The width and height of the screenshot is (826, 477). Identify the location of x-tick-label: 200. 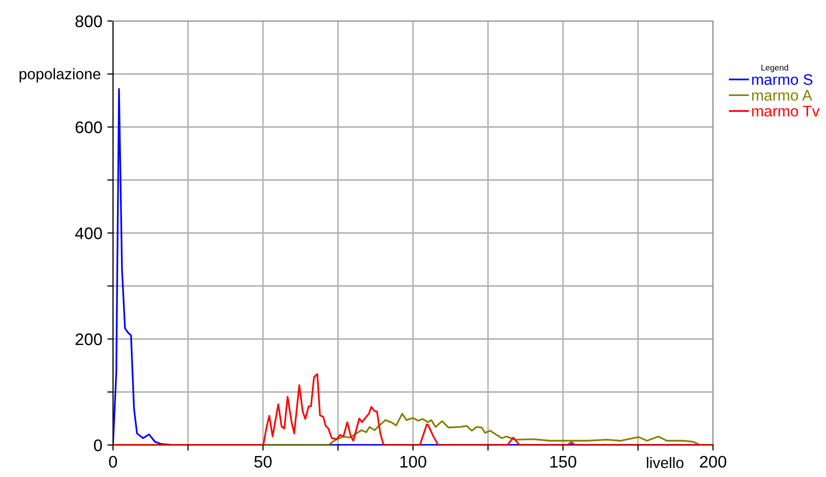
(713, 462).